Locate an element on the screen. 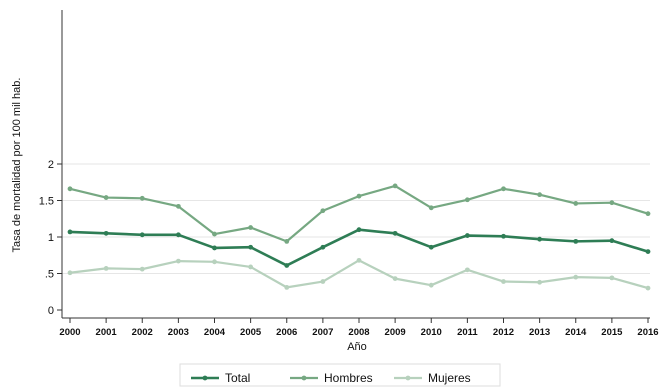  series-line-mujeres is located at coordinates (359, 274).